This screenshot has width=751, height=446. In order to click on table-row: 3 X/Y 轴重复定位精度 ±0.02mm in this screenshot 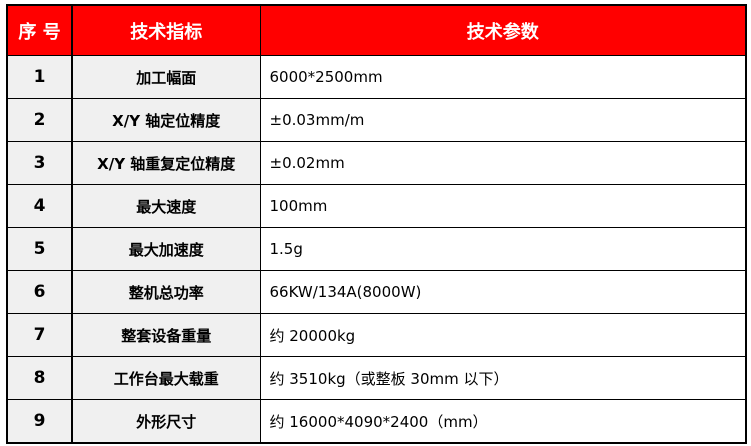, I will do `click(376, 163)`.